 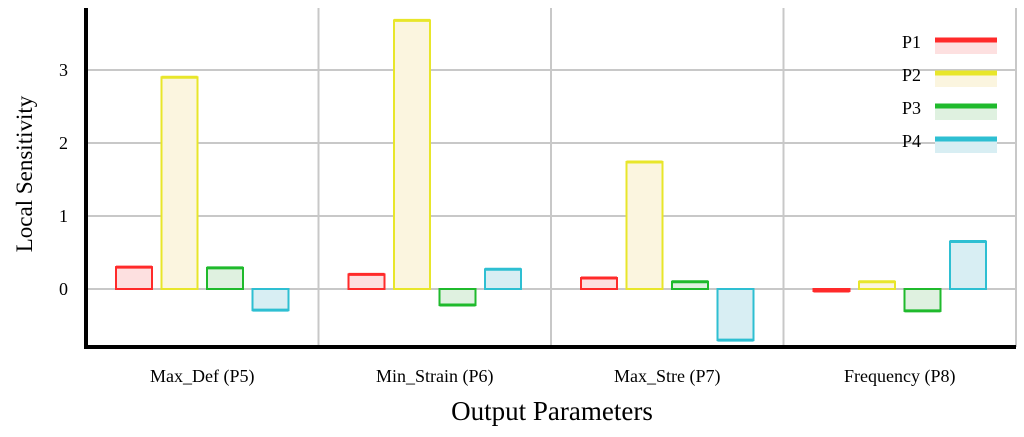 I want to click on y-tick-label: 1, so click(x=63, y=216).